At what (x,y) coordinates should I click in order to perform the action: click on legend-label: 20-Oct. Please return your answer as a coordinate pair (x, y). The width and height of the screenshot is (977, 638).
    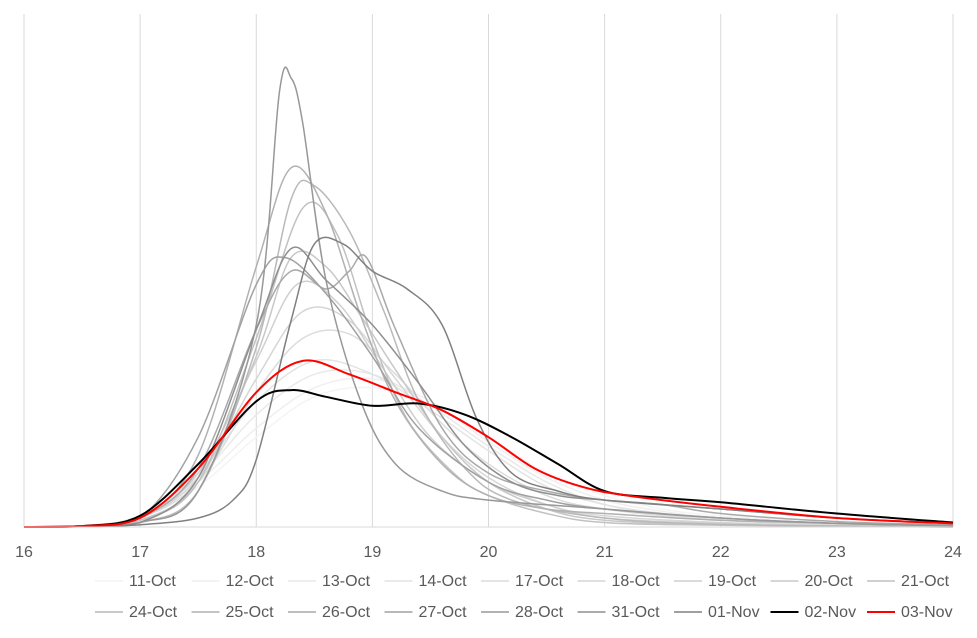
    Looking at the image, I should click on (829, 581).